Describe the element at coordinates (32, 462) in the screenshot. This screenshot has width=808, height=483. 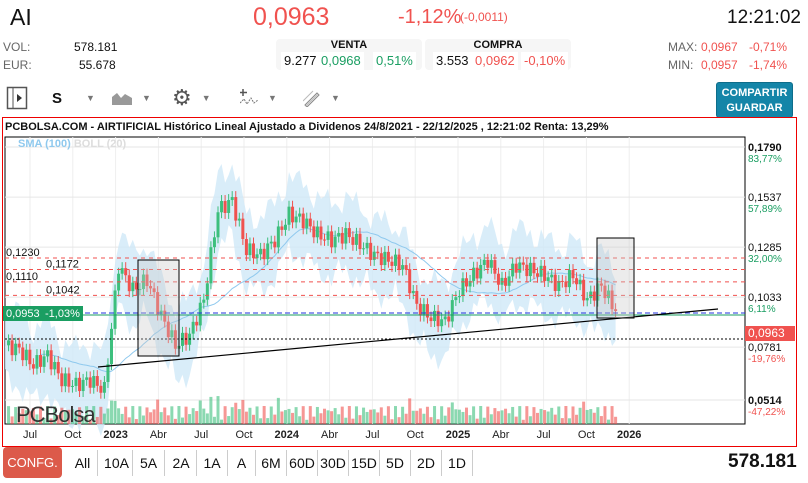
I see `config-button: CONFG.` at that location.